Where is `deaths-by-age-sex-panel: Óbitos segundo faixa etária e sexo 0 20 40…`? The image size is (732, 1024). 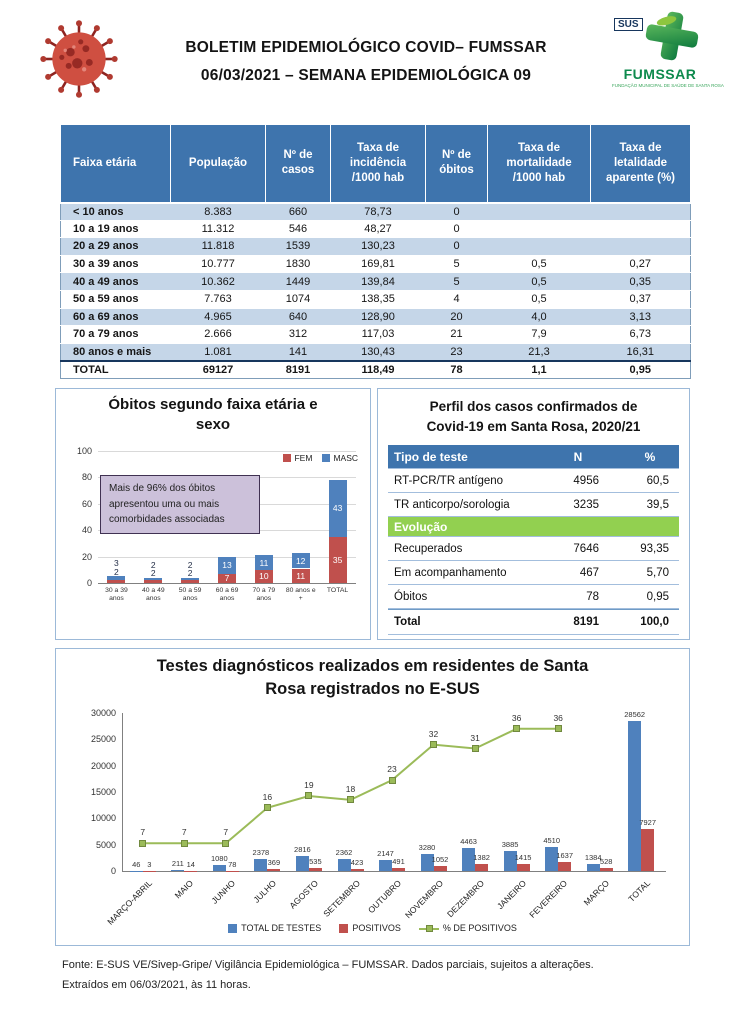
deaths-by-age-sex-panel: Óbitos segundo faixa etária e sexo 0 20 40… is located at coordinates (213, 514).